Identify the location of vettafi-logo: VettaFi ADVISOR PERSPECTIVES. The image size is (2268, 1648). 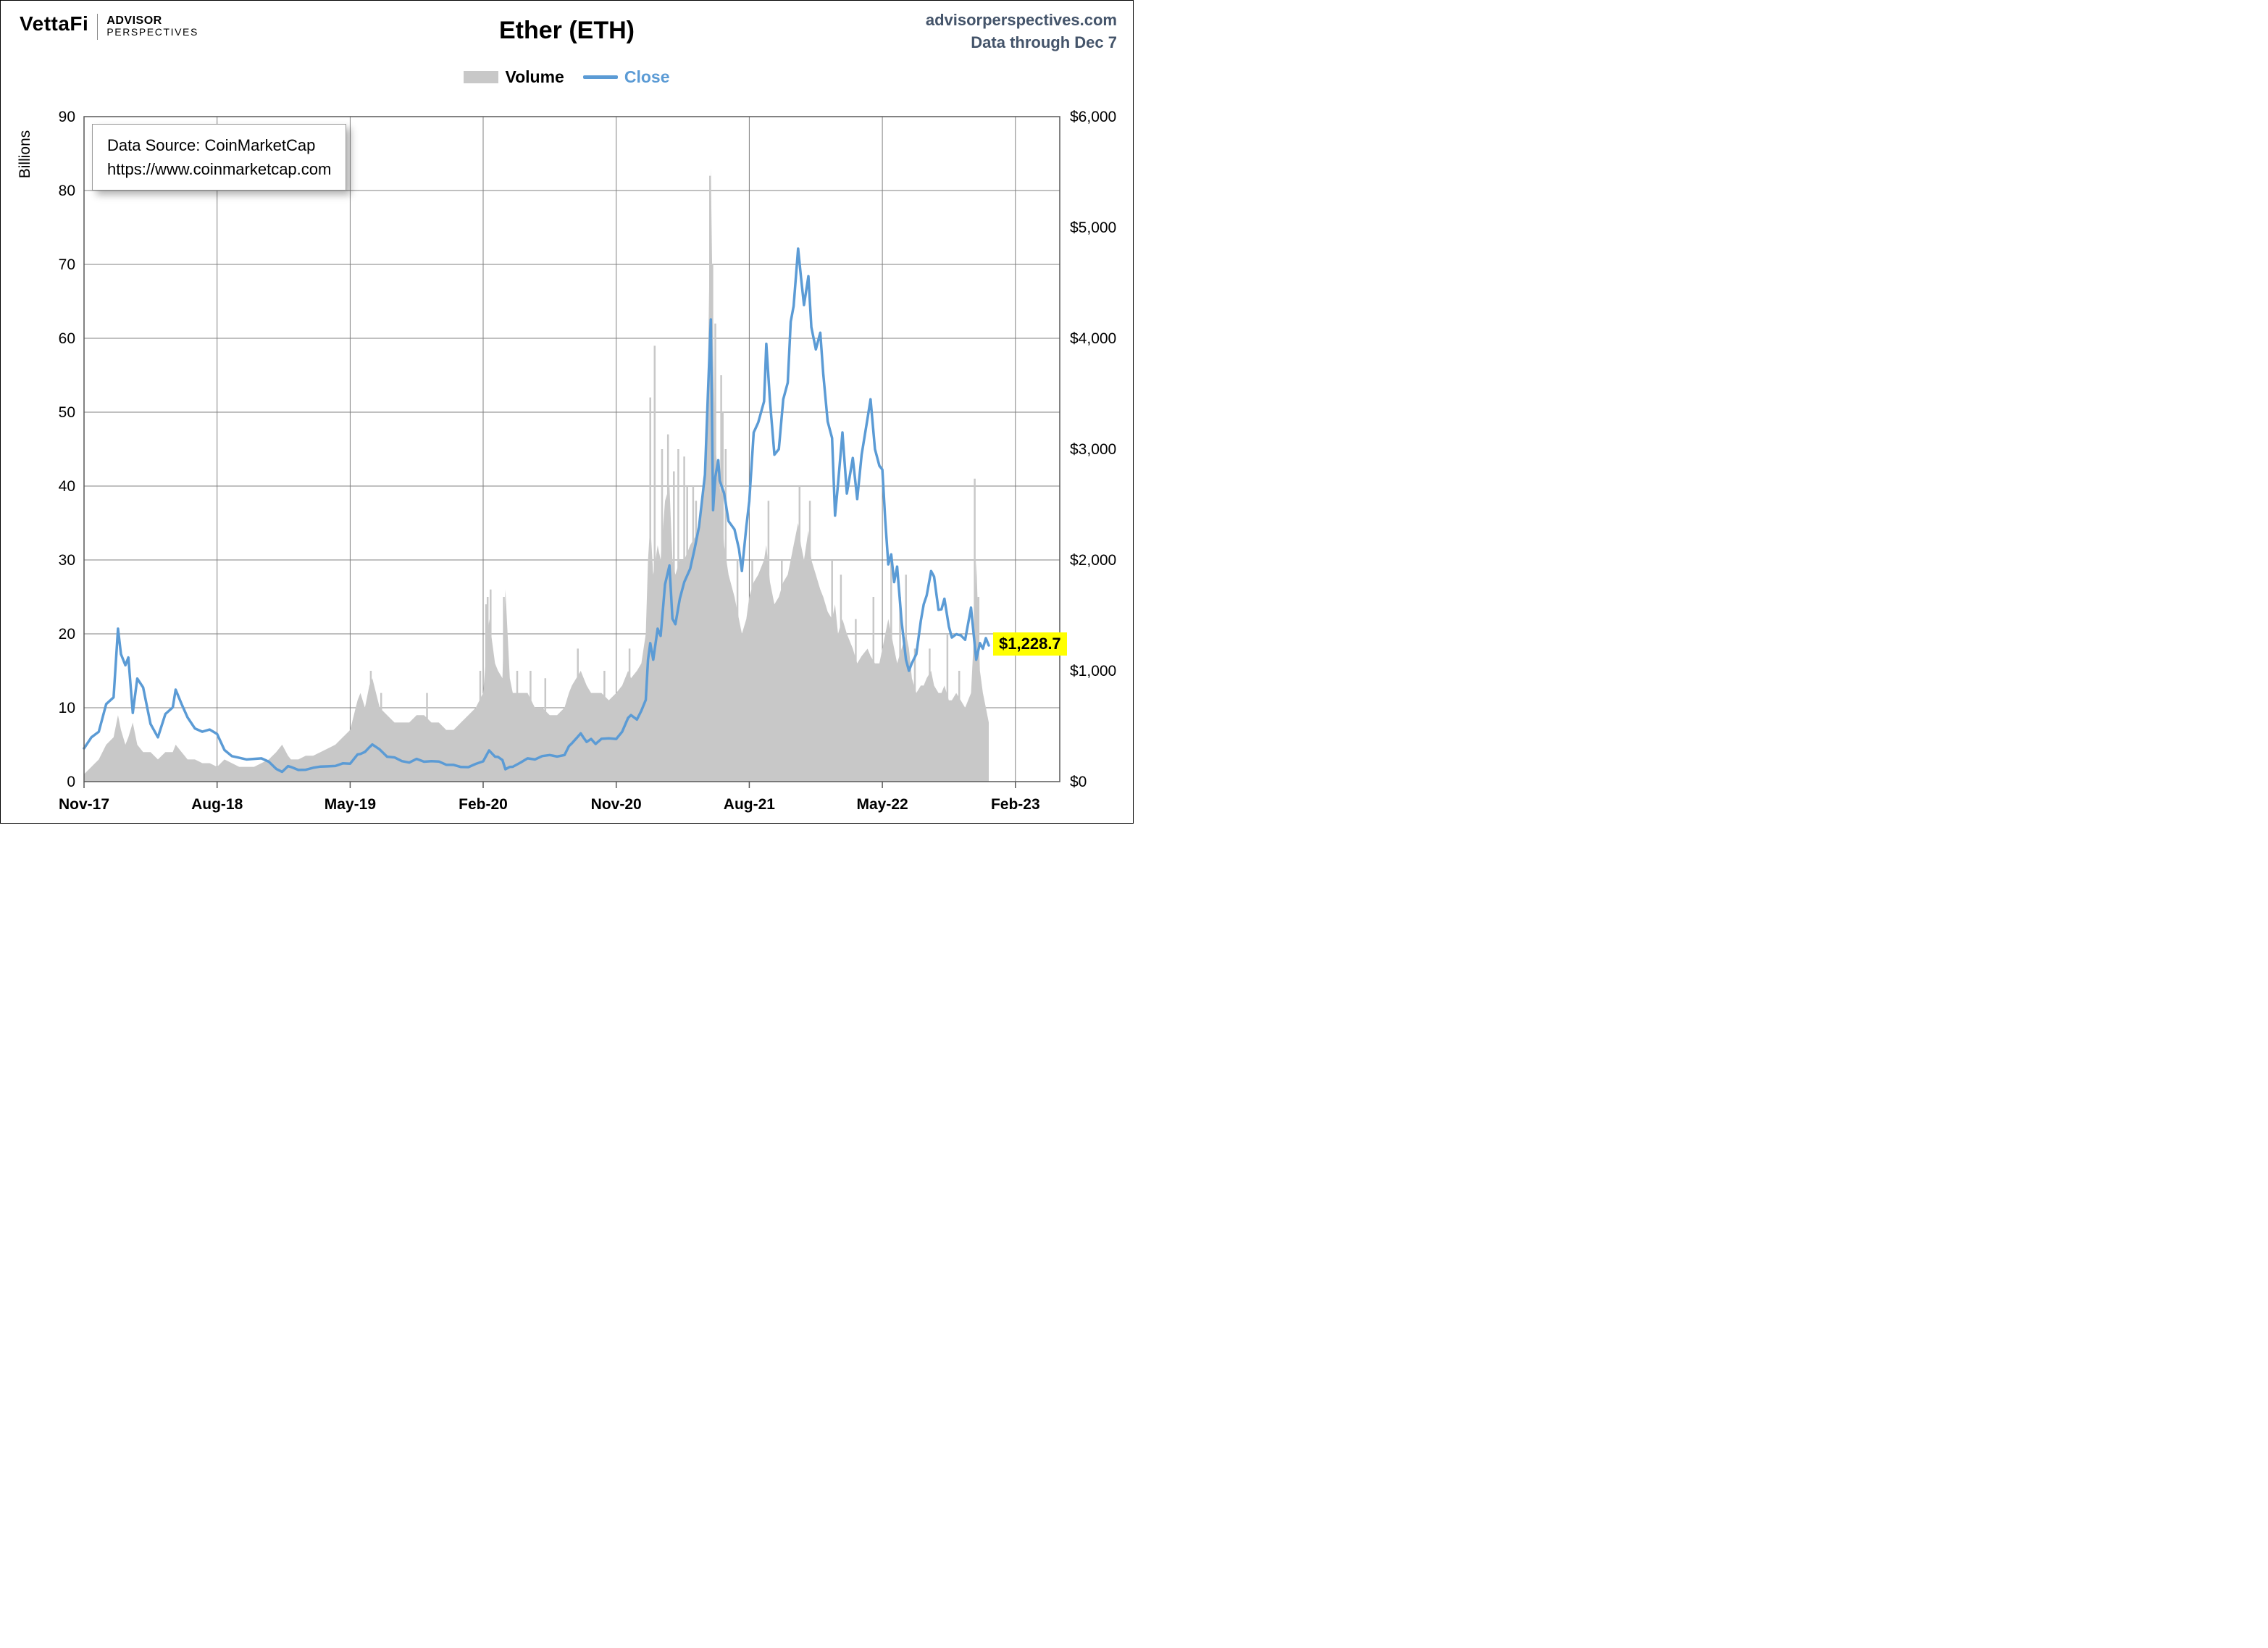
(109, 26).